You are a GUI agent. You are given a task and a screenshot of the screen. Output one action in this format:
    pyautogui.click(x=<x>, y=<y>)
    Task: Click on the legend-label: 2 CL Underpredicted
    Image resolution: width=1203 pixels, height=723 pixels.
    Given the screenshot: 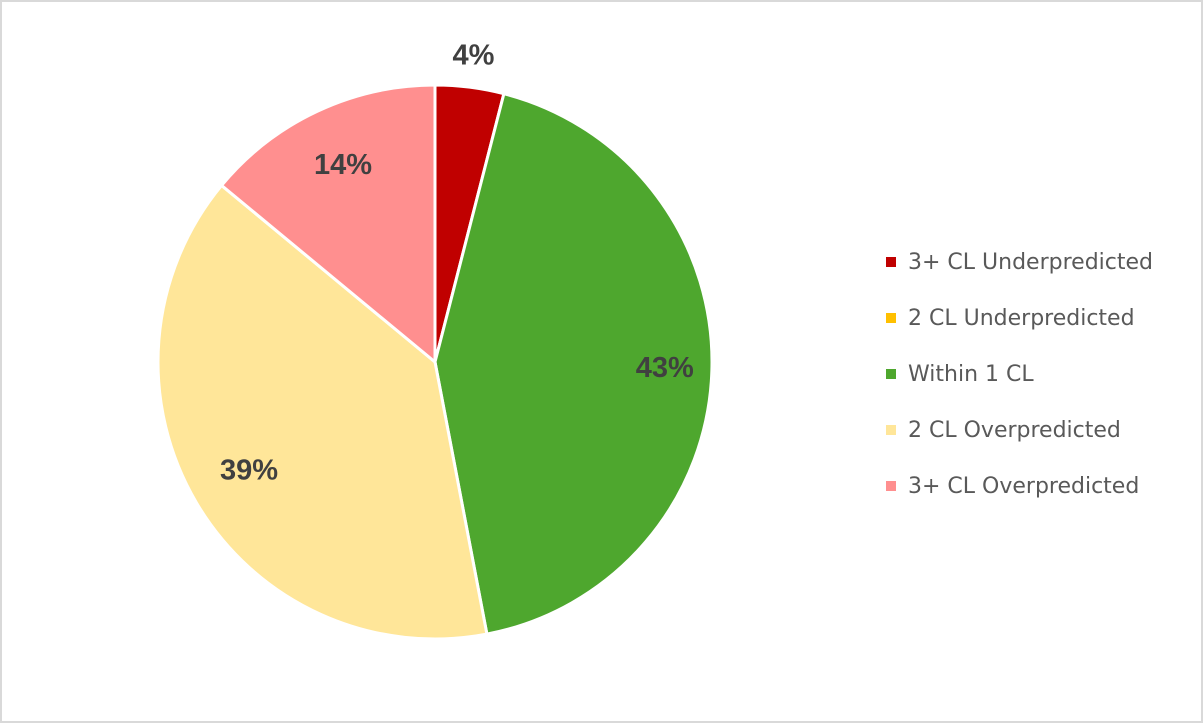 What is the action you would take?
    pyautogui.click(x=1021, y=318)
    